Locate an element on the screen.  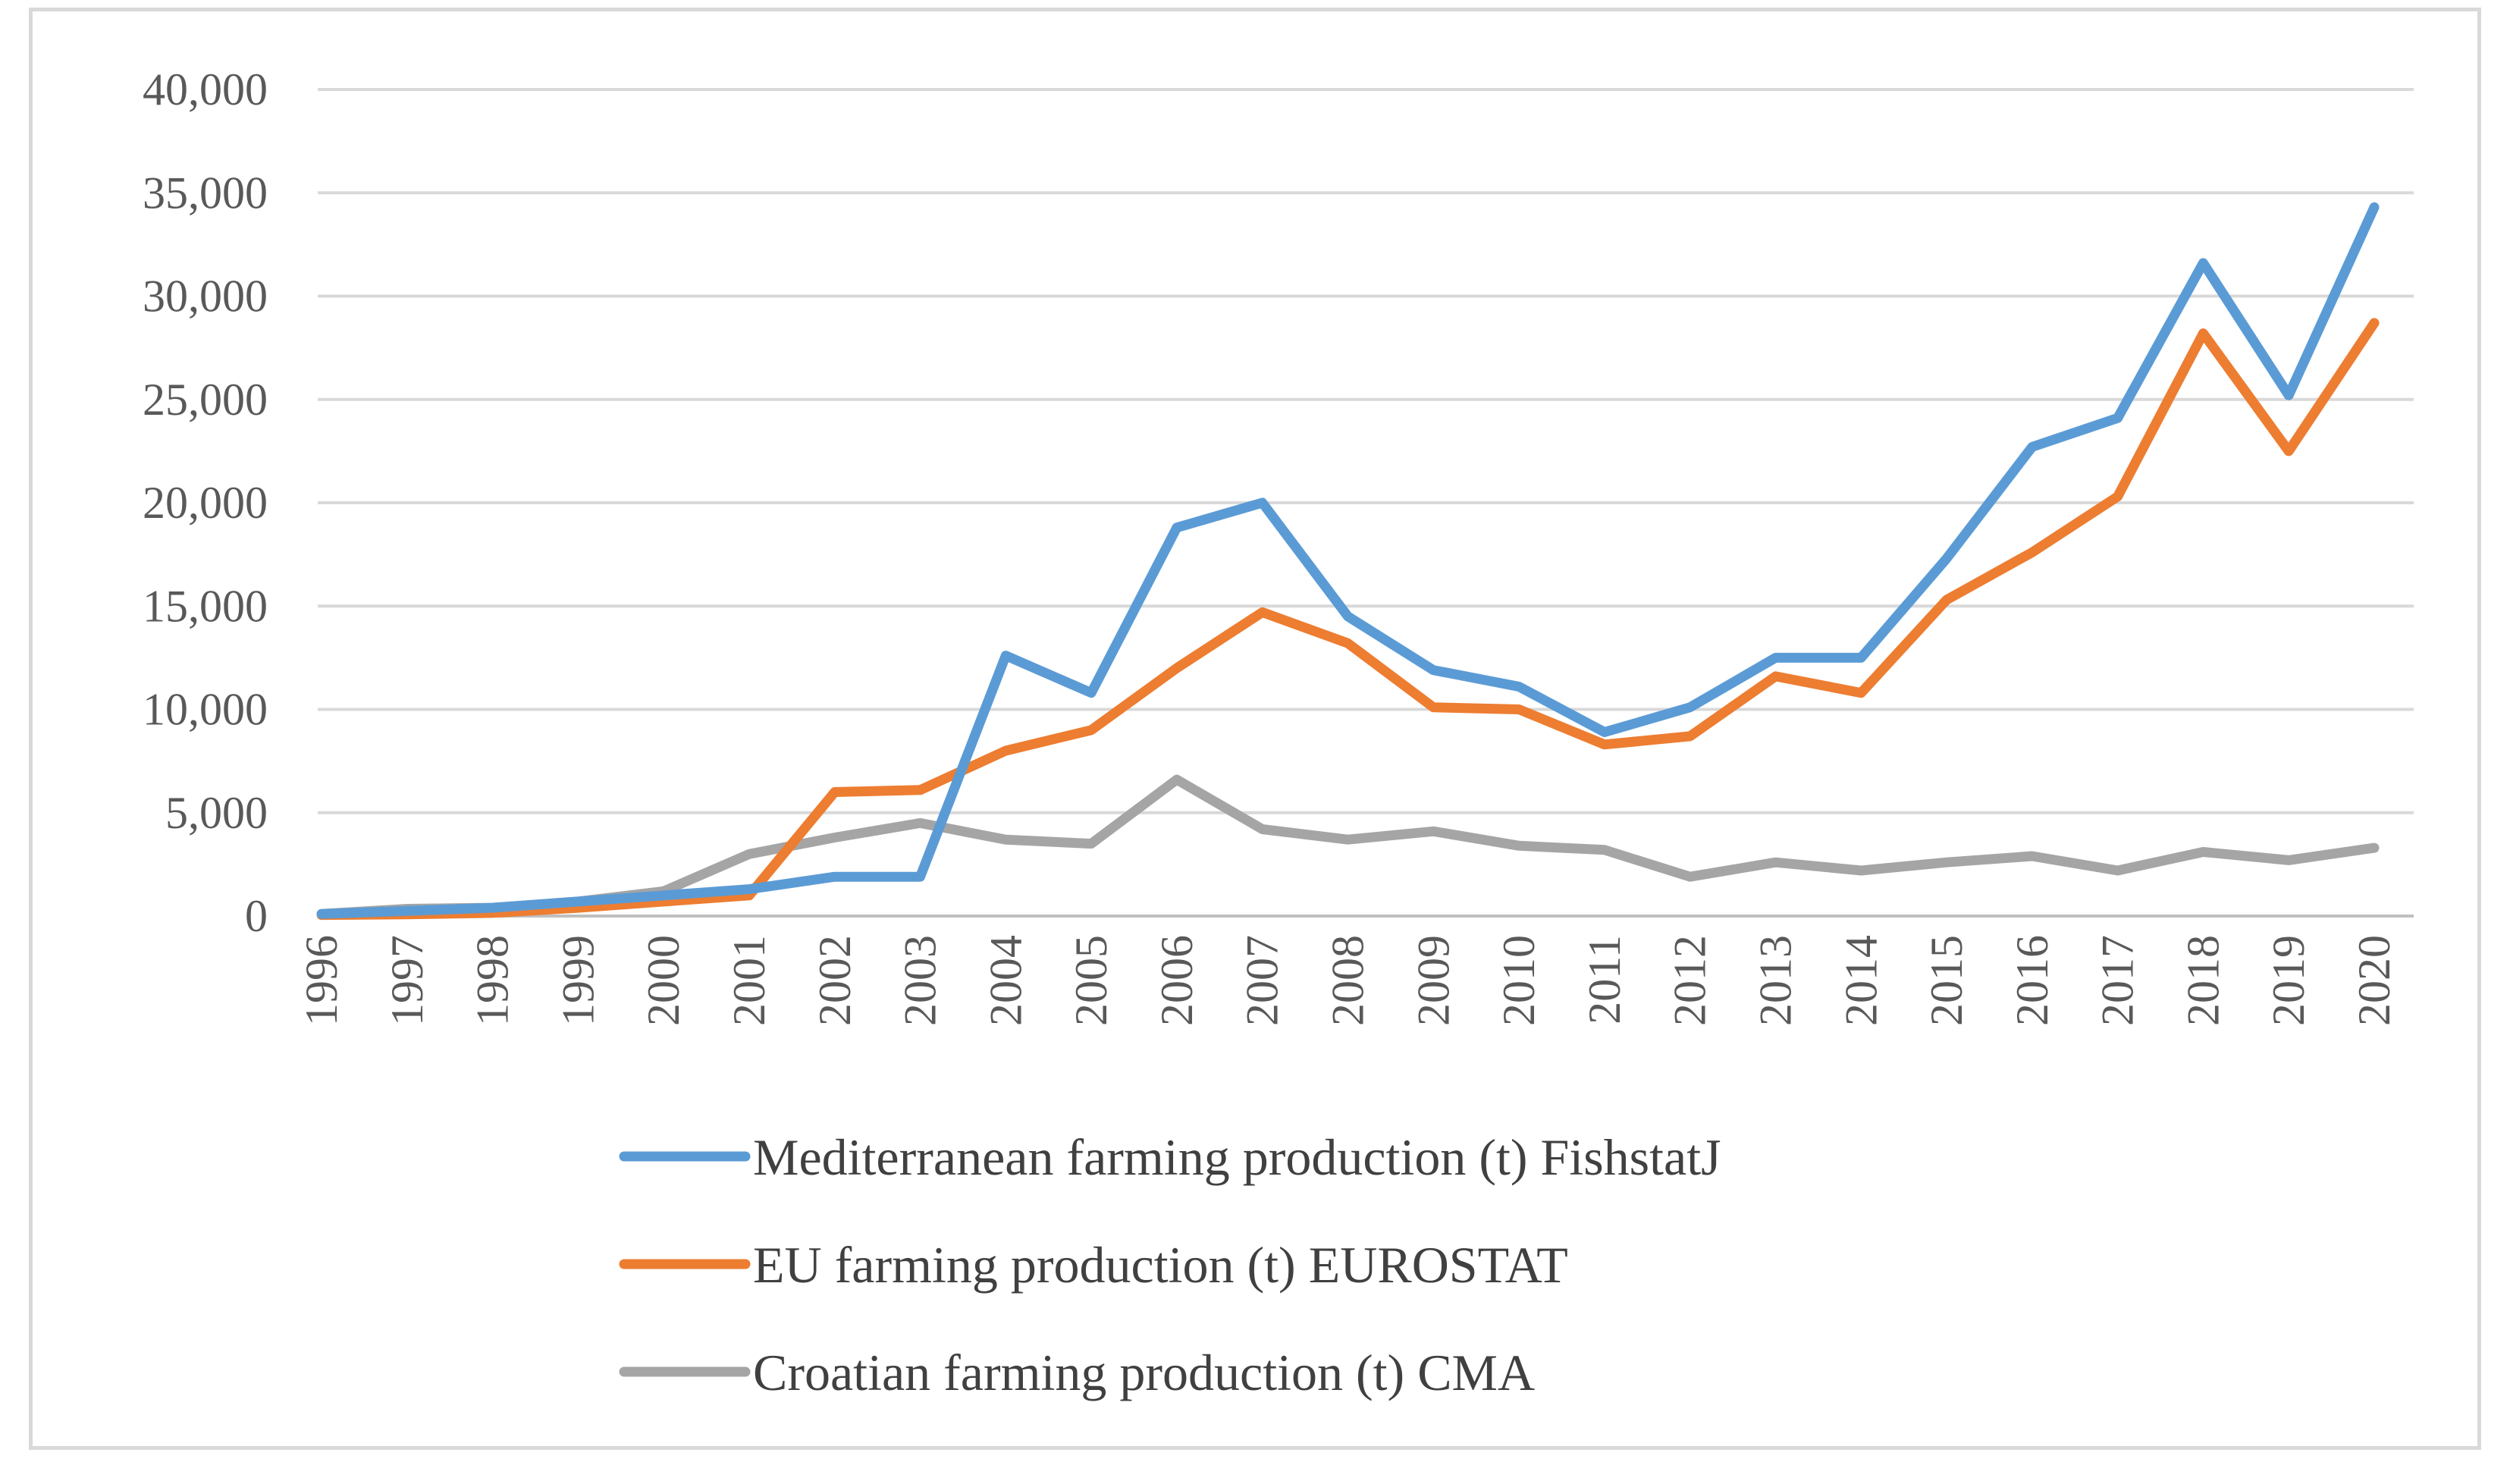
x-tick-label: 2002 is located at coordinates (835, 980).